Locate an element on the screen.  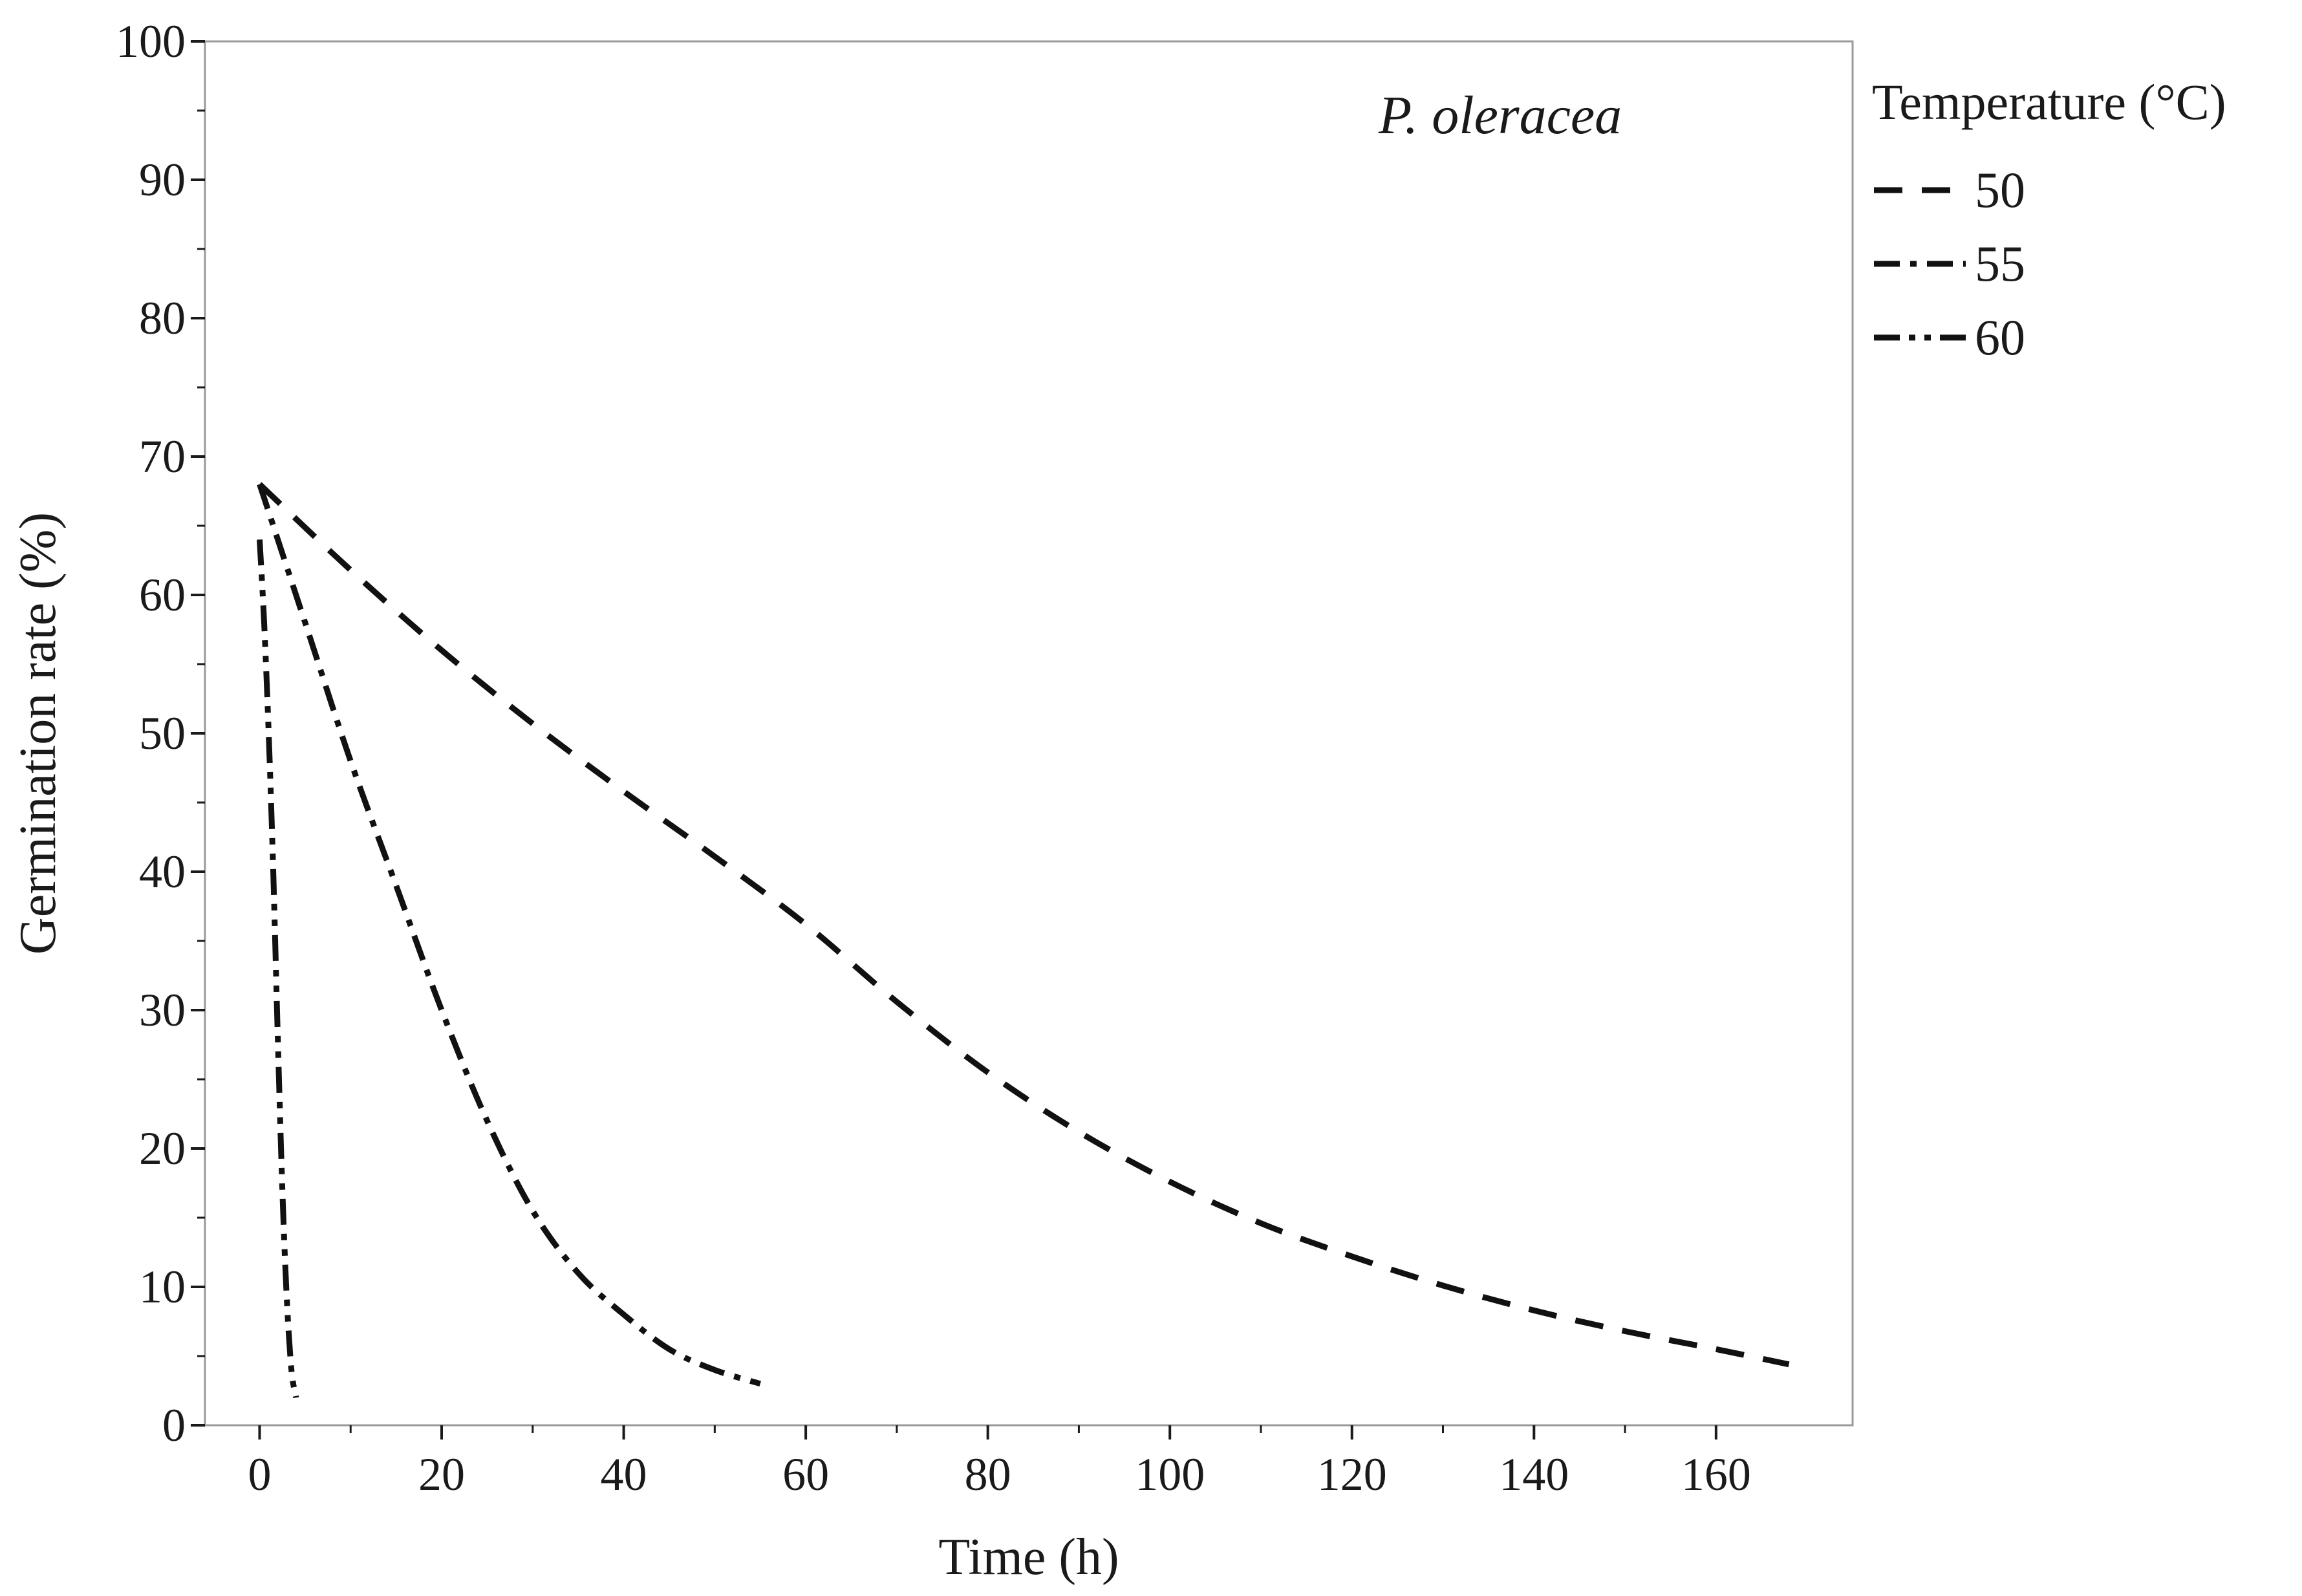
y-tick-label: 80 is located at coordinates (162, 318).